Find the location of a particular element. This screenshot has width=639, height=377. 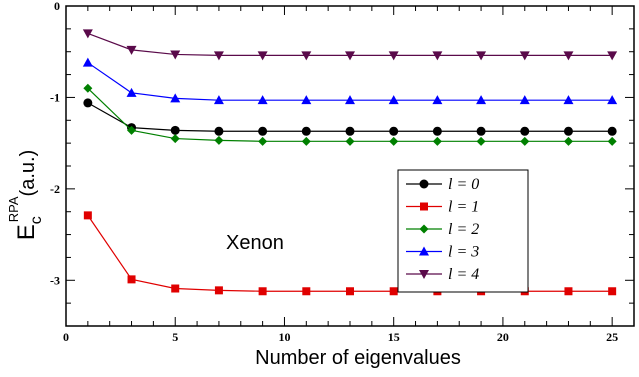

legend: l = 0 l = 1 l = 2 l = 3 l = 4 is located at coordinates (463, 231).